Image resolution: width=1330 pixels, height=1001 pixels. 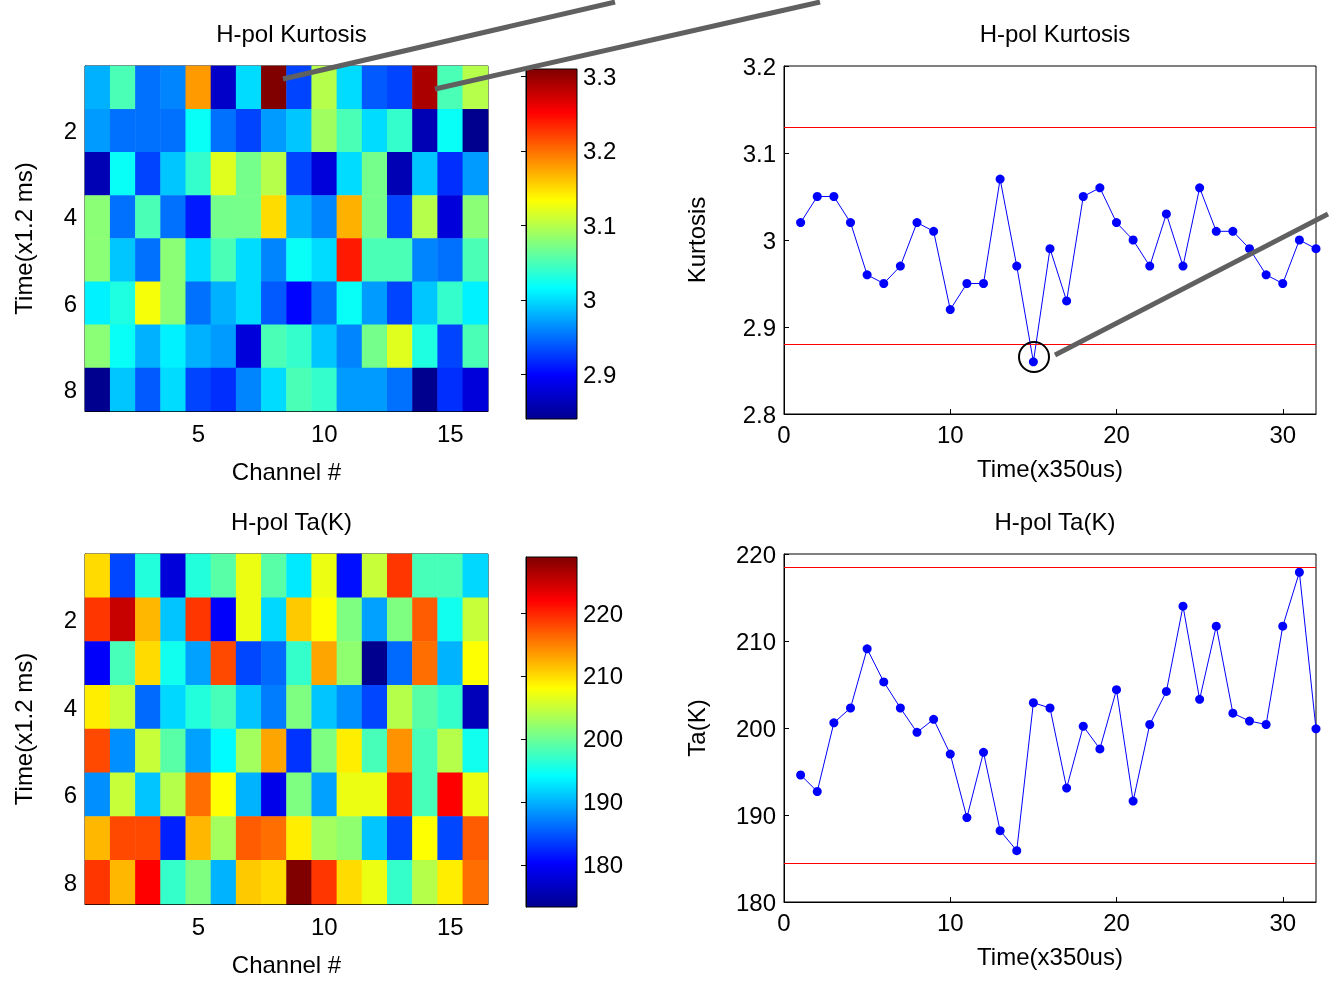 What do you see at coordinates (600, 151) in the screenshot?
I see `color-bar-label: 3.2` at bounding box center [600, 151].